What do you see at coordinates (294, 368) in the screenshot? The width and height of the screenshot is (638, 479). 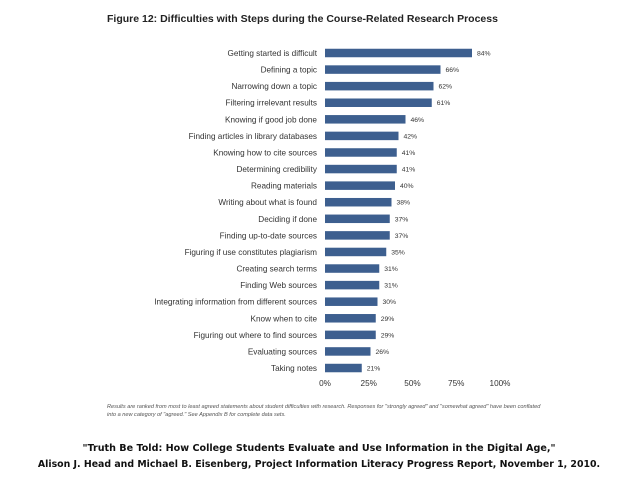 I see `category-label: Taking notes` at bounding box center [294, 368].